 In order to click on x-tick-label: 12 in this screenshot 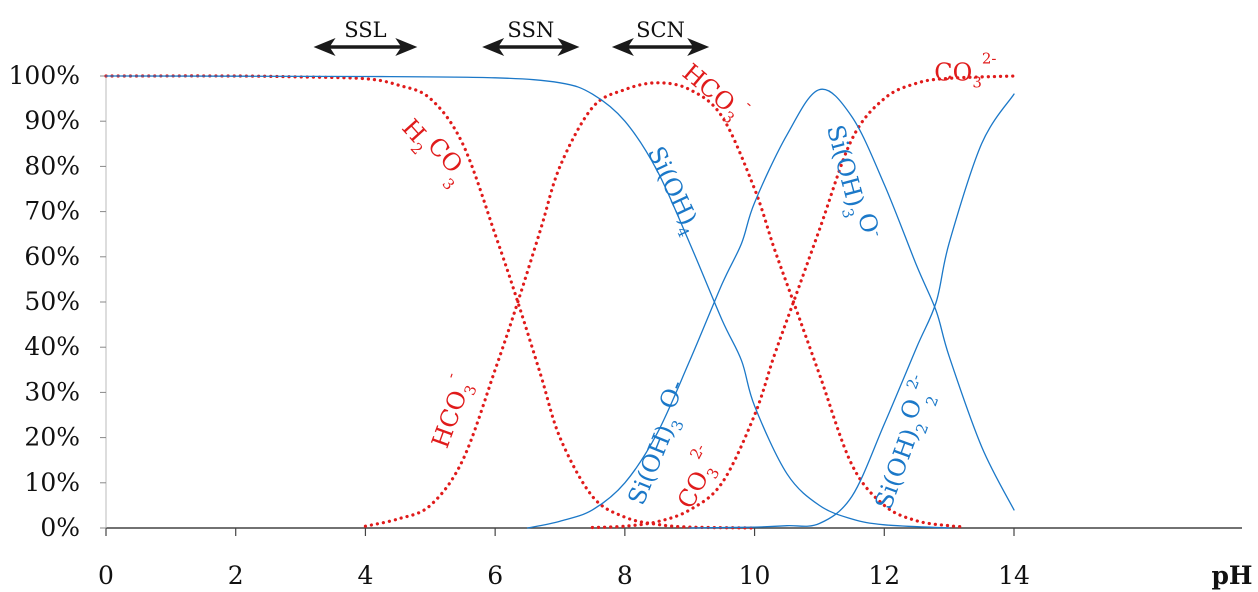, I will do `click(884, 575)`.